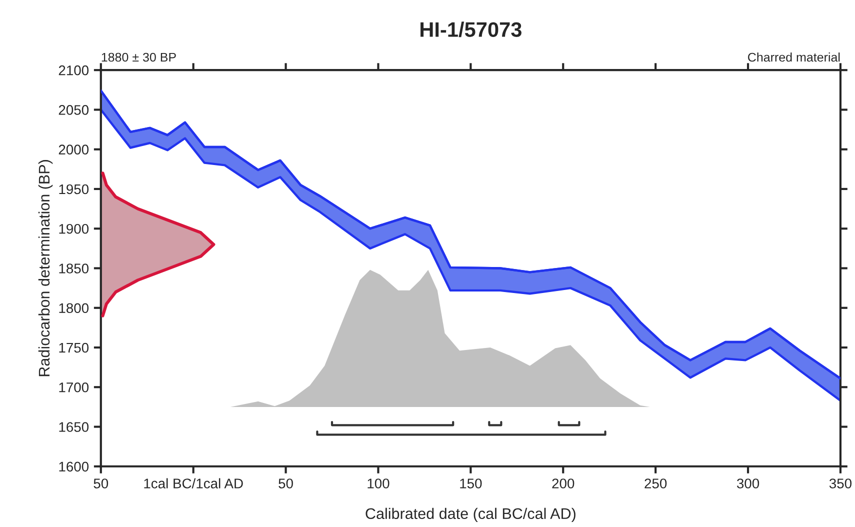  Describe the element at coordinates (73, 70) in the screenshot. I see `y-tick-label: 2100` at that location.